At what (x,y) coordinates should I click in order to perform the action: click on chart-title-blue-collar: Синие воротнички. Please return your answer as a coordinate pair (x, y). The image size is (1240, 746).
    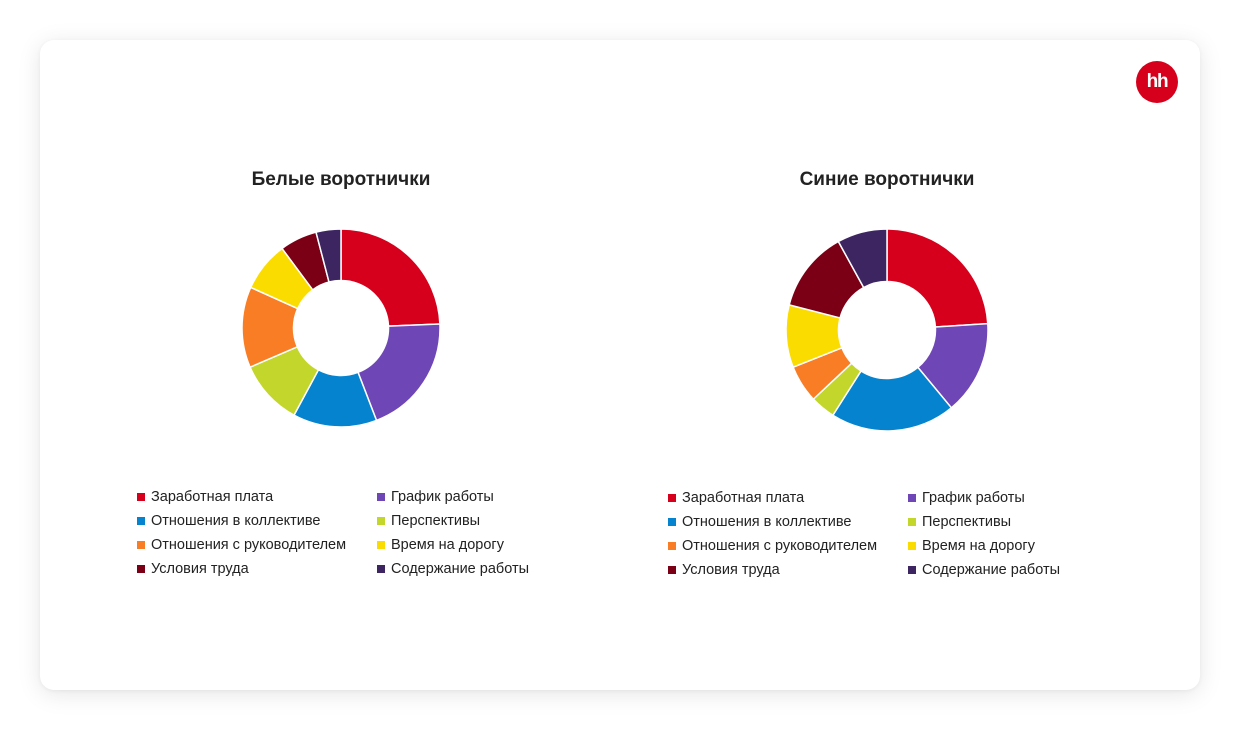
    Looking at the image, I should click on (887, 179).